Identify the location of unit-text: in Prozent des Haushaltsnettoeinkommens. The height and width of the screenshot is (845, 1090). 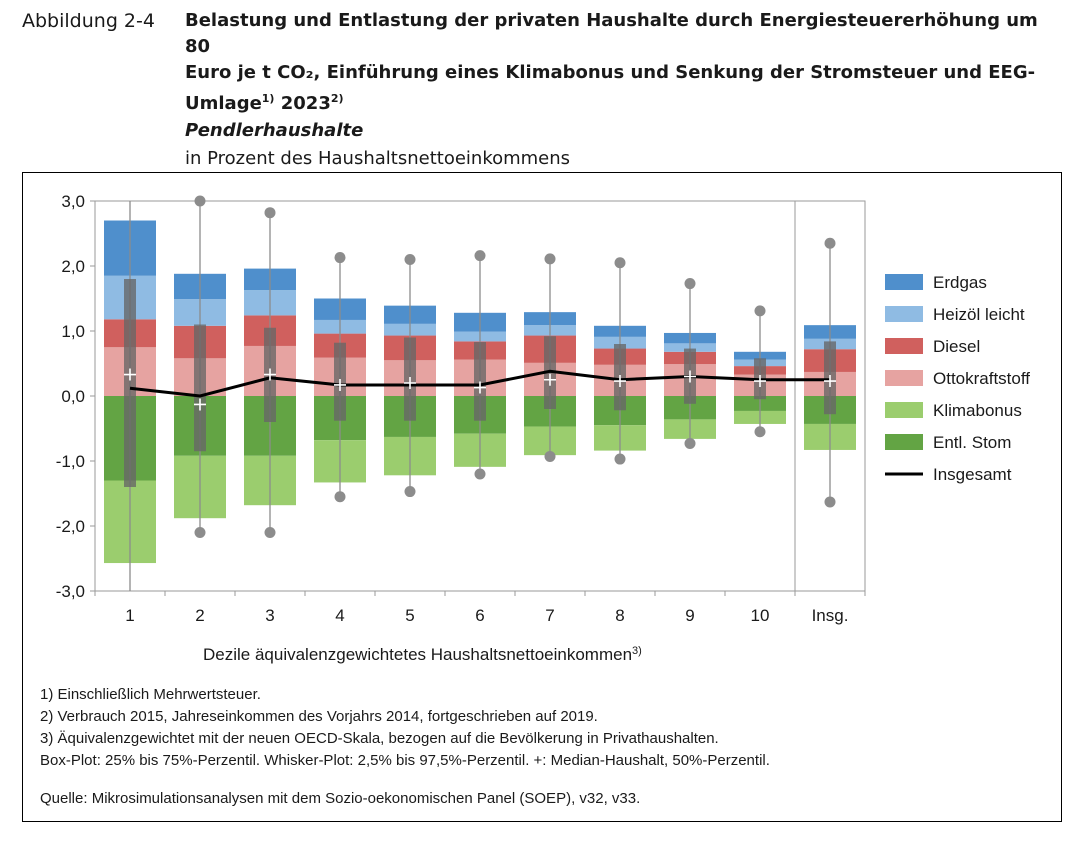
(378, 158).